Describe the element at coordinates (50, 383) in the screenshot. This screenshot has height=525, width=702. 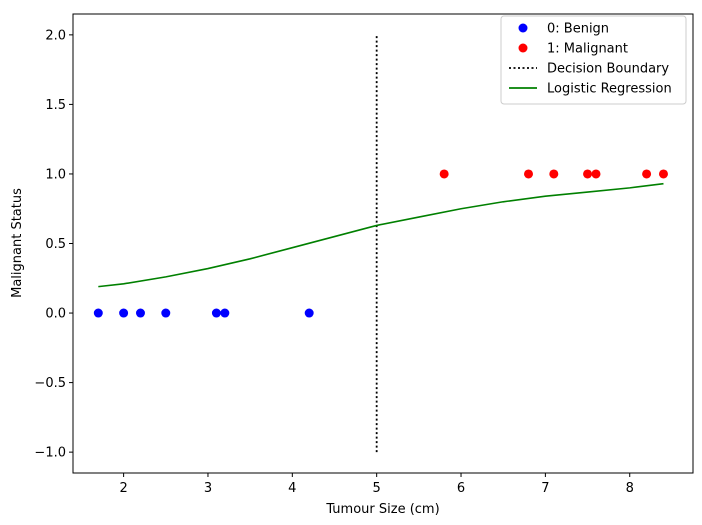
I see `y-tick-label: −0.5` at that location.